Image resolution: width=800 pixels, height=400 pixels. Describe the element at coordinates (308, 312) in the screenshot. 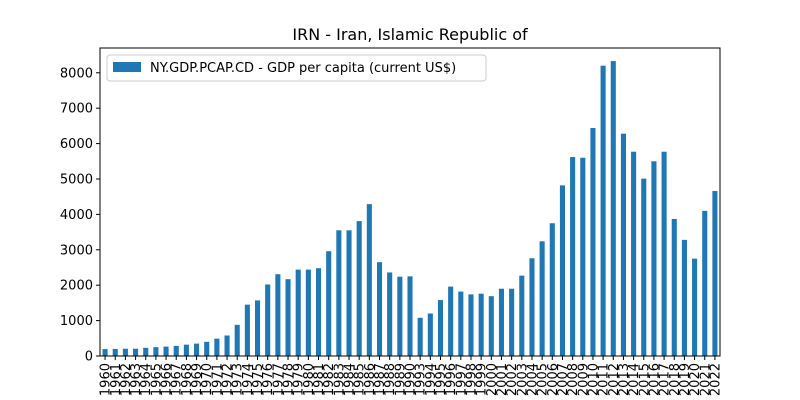

I see `bar-1980` at that location.